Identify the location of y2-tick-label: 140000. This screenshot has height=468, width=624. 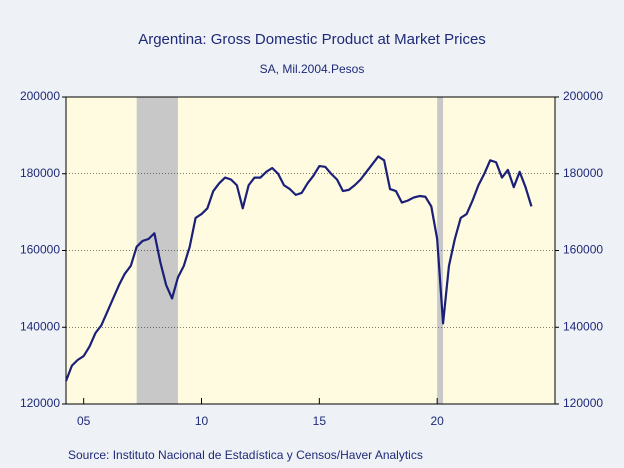
(583, 326).